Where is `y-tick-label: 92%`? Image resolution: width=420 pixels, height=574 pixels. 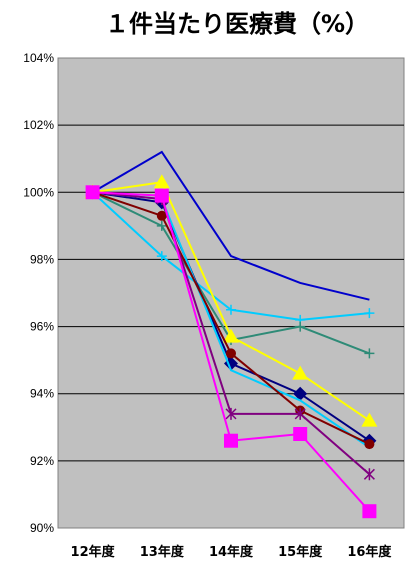 y-tick-label: 92% is located at coordinates (42, 461).